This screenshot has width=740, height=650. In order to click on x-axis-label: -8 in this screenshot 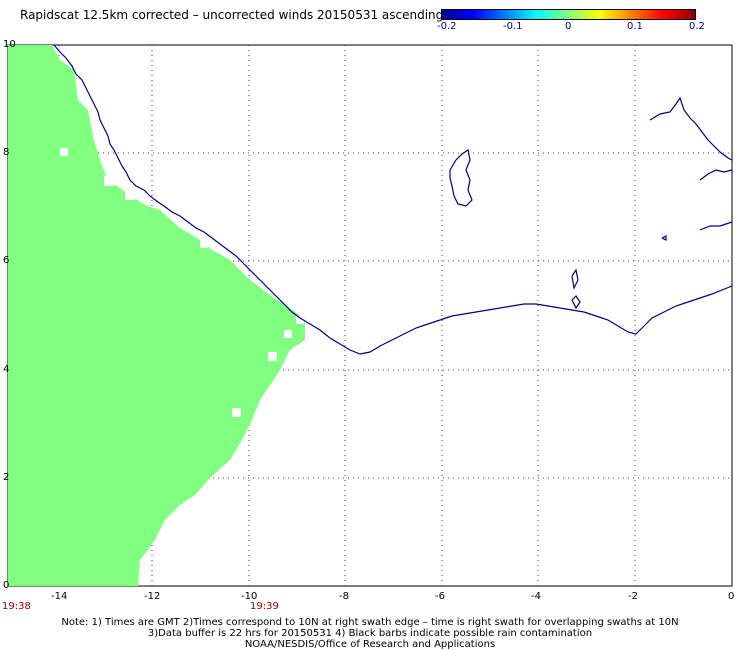, I will do `click(344, 596)`.